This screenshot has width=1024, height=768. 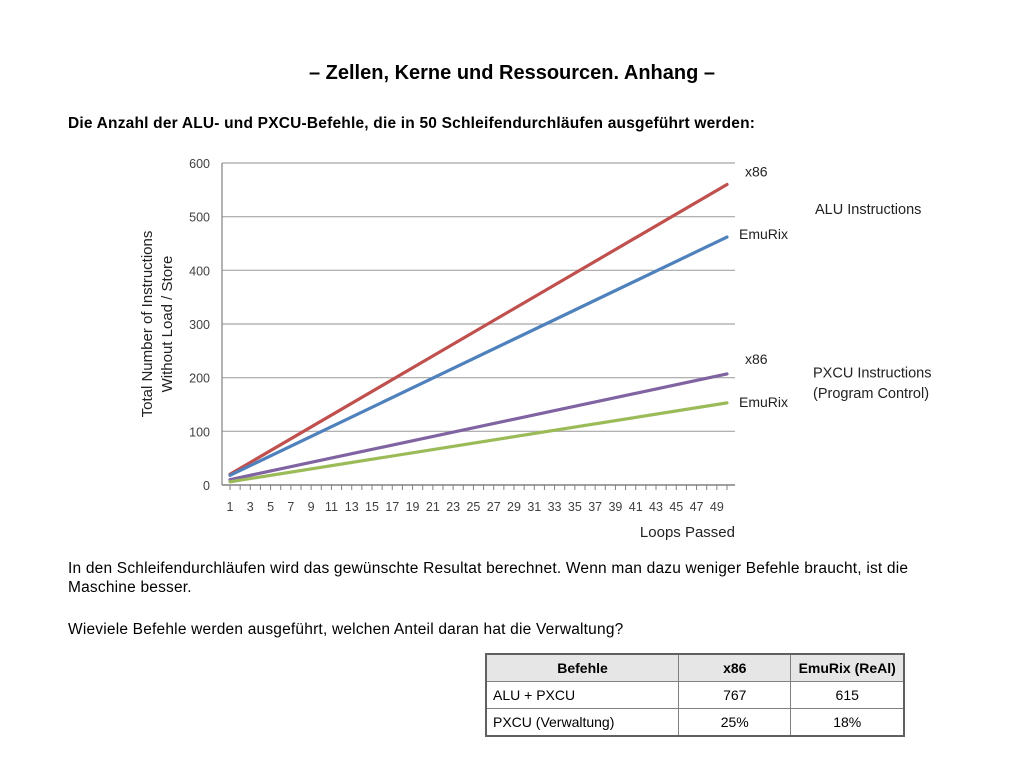 What do you see at coordinates (735, 667) in the screenshot?
I see `header-x86: x86` at bounding box center [735, 667].